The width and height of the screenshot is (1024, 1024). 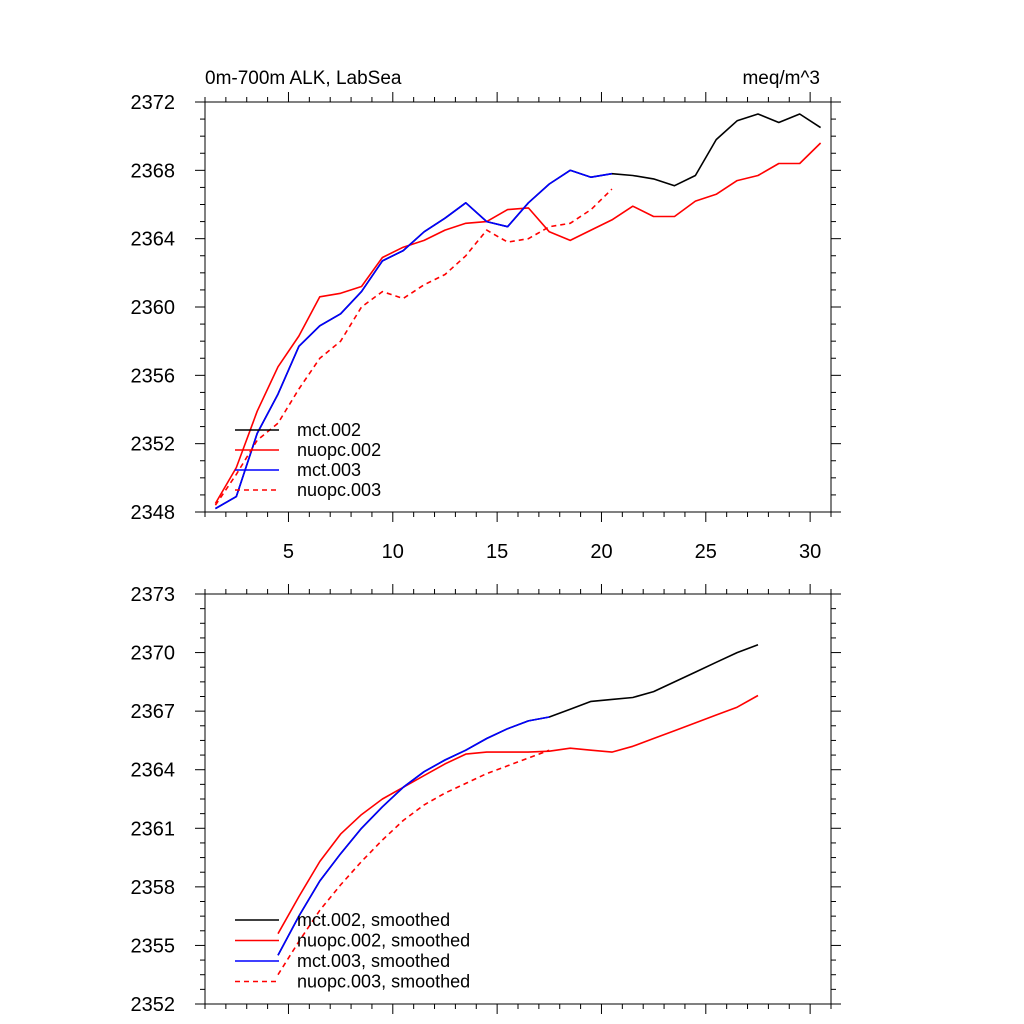 What do you see at coordinates (153, 946) in the screenshot?
I see `y-tick-label: 2355` at bounding box center [153, 946].